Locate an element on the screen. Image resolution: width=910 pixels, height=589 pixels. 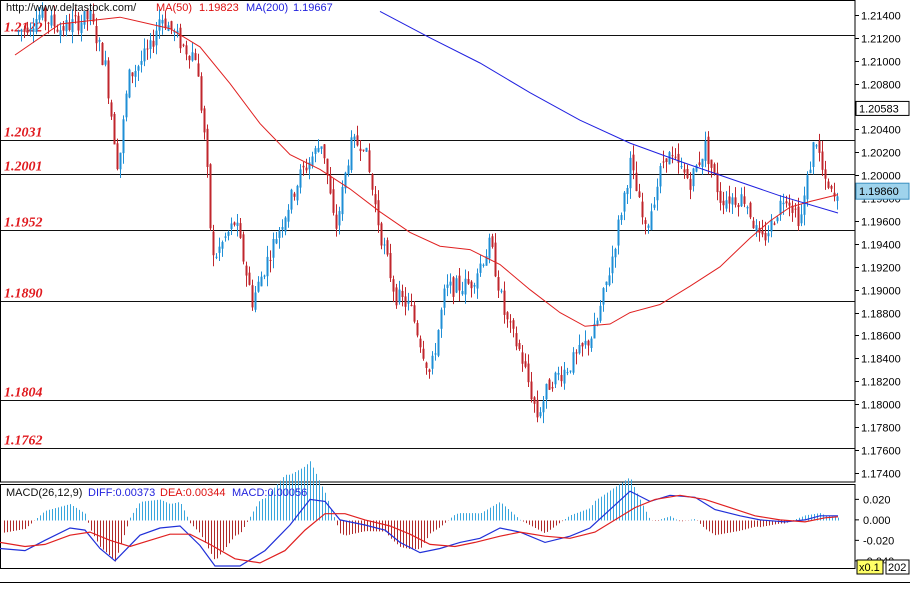
y-tick-label: 1.21000 is located at coordinates (881, 63).